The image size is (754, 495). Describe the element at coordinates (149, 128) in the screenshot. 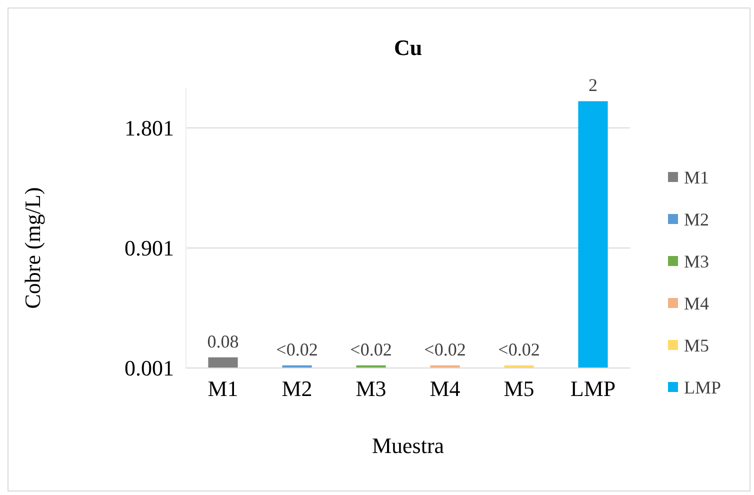

I see `y-tick-label: 1.801` at that location.